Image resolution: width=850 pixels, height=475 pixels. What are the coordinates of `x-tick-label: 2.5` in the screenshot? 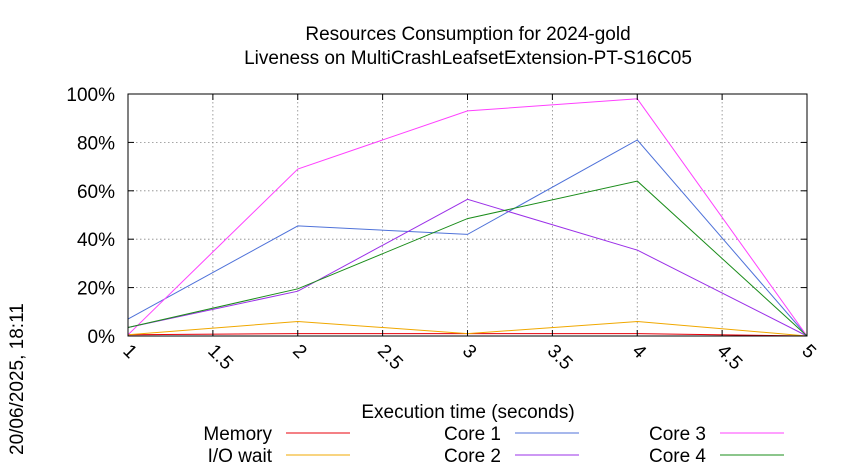 It's located at (390, 358).